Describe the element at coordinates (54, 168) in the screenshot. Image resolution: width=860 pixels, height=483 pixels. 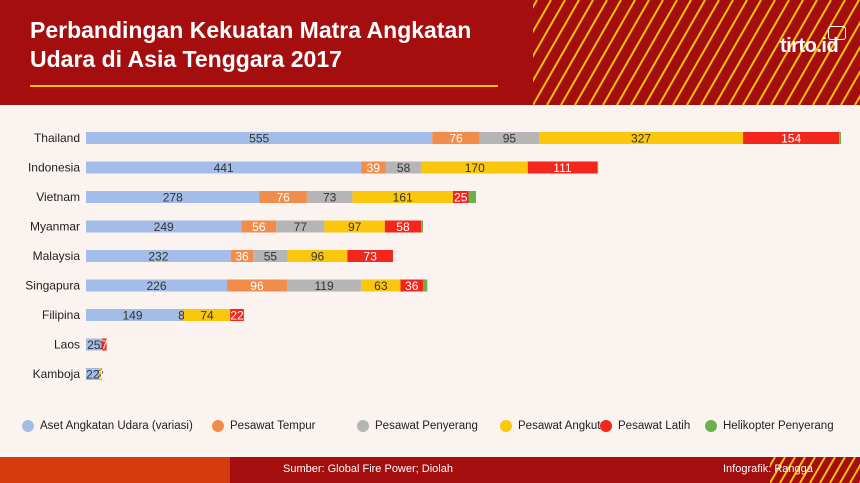
I see `category-label: Indonesia` at that location.